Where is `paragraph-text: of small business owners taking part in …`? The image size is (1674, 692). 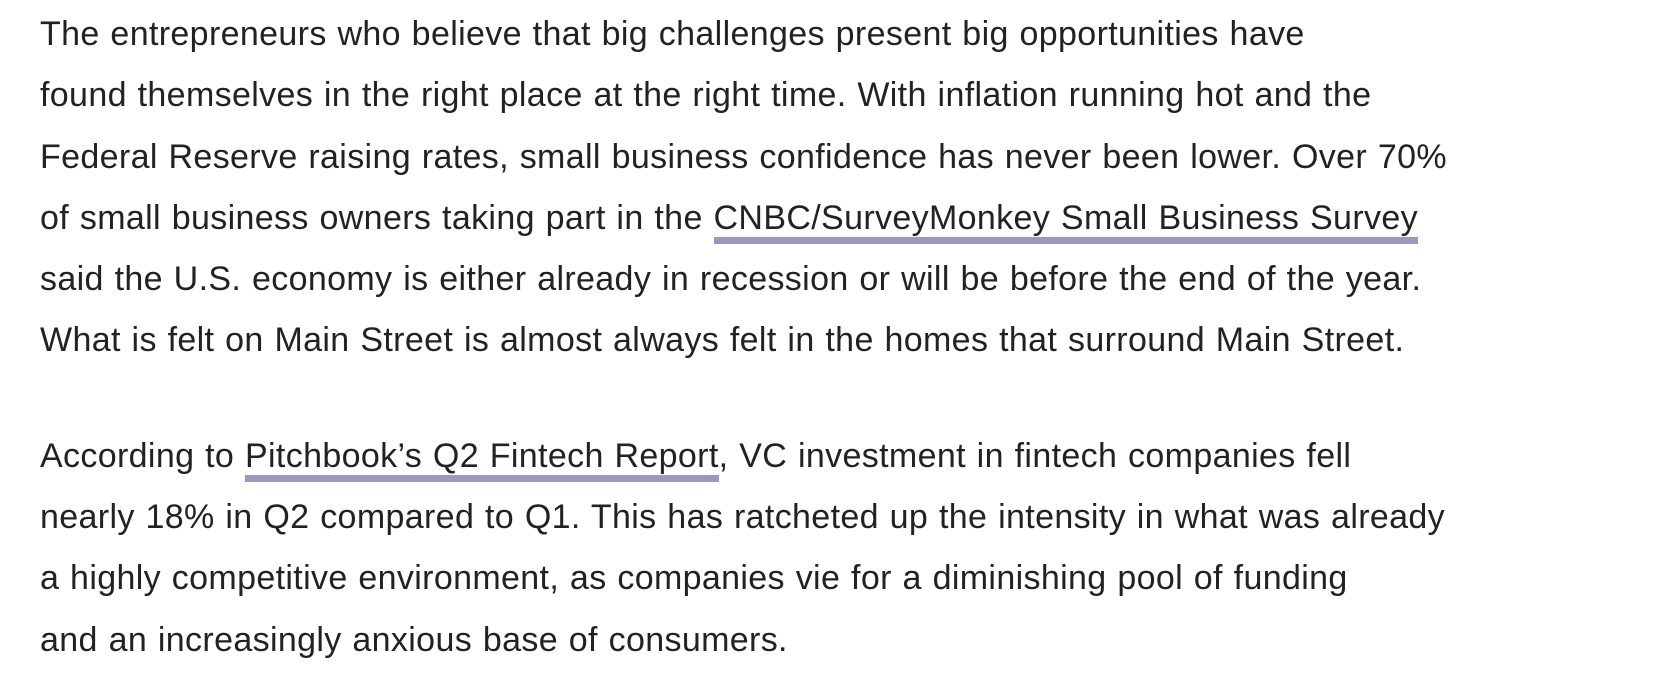 paragraph-text: of small business owners taking part in … is located at coordinates (377, 217).